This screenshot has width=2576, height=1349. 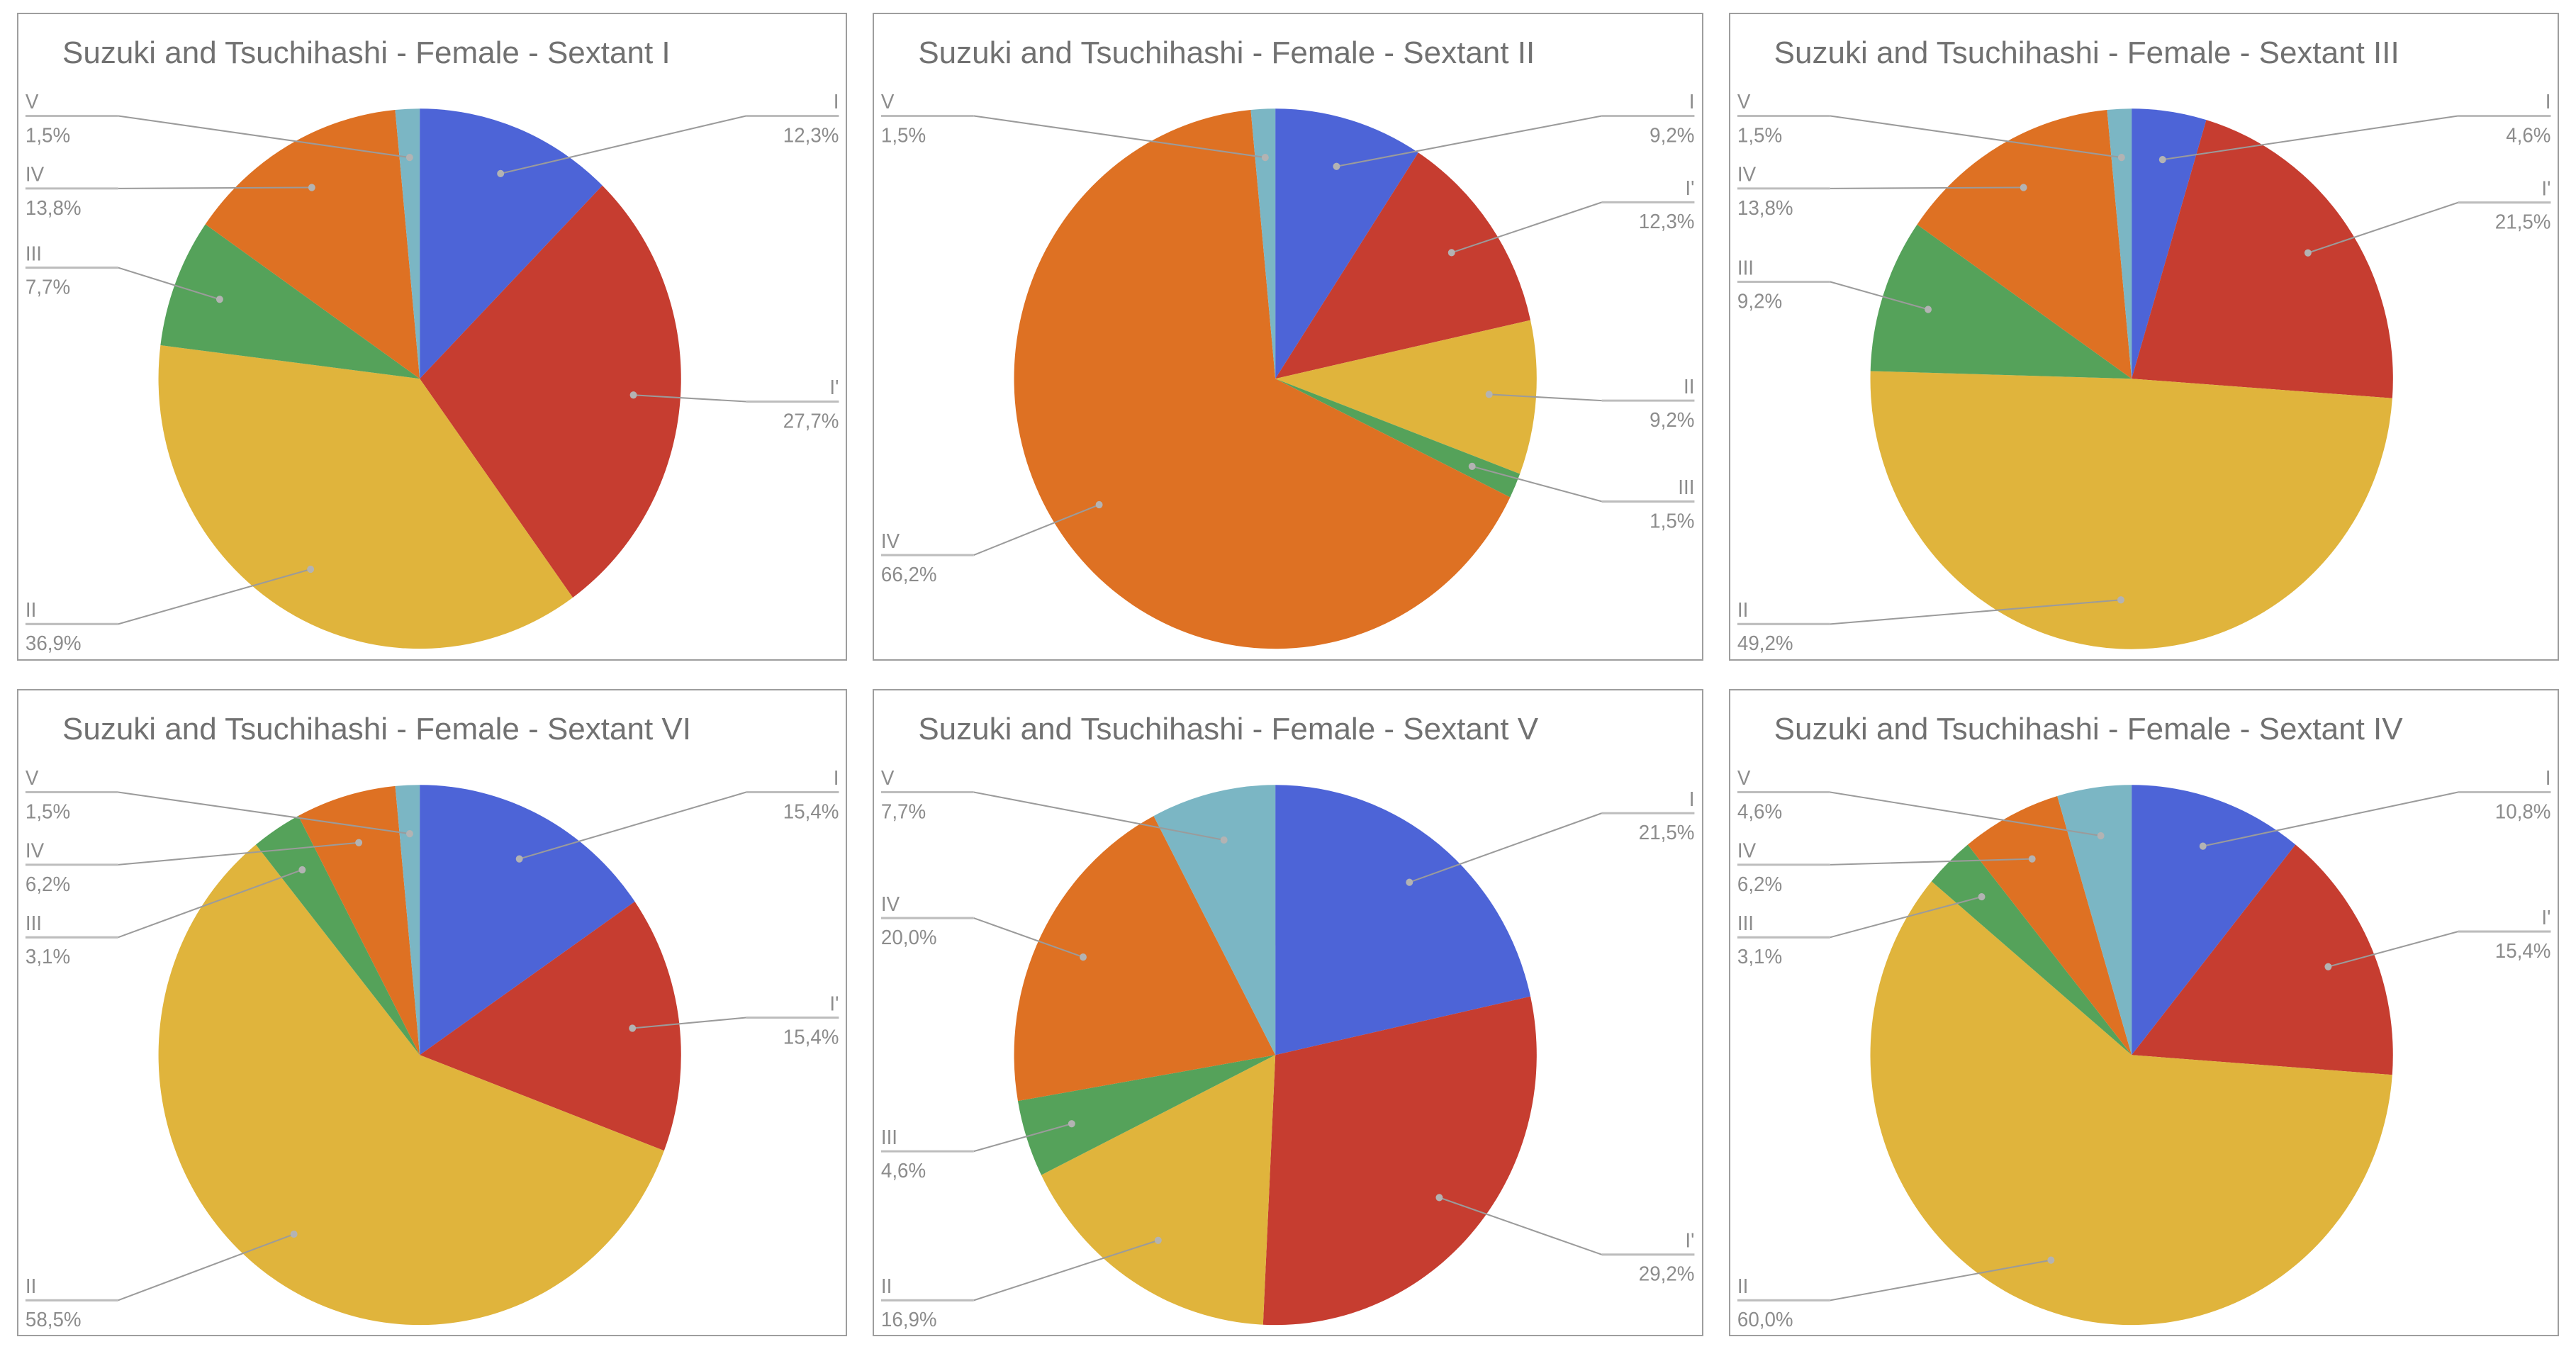 I want to click on callout-value-II: 9,2%, so click(x=1673, y=420).